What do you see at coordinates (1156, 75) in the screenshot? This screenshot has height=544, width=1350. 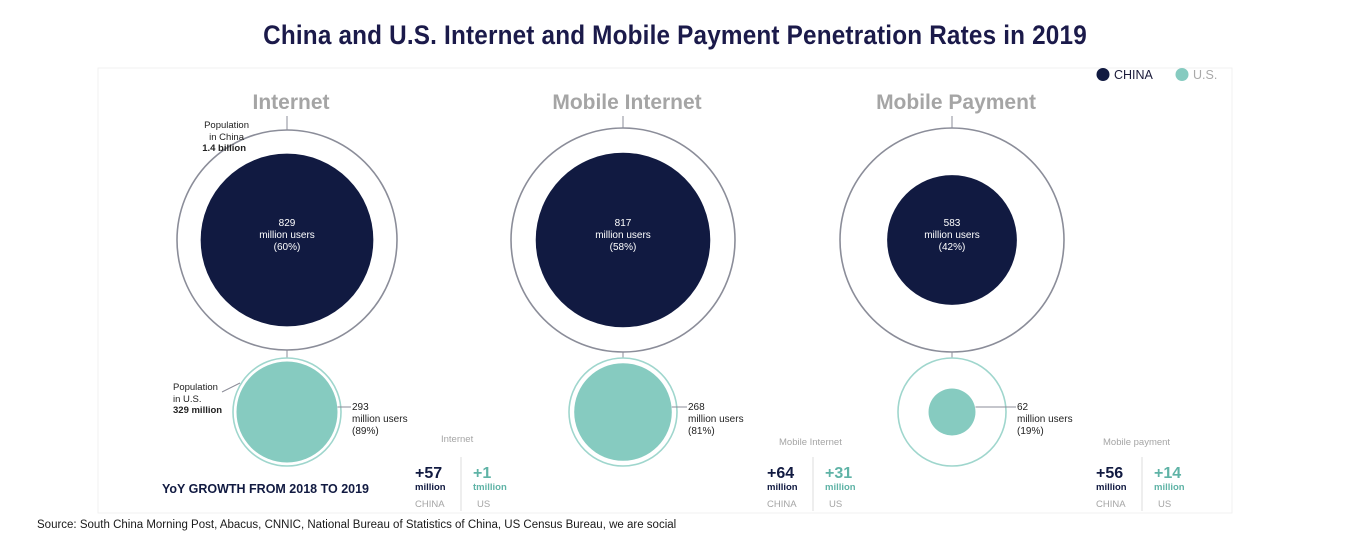 I see `legend: CHINA U.S.` at bounding box center [1156, 75].